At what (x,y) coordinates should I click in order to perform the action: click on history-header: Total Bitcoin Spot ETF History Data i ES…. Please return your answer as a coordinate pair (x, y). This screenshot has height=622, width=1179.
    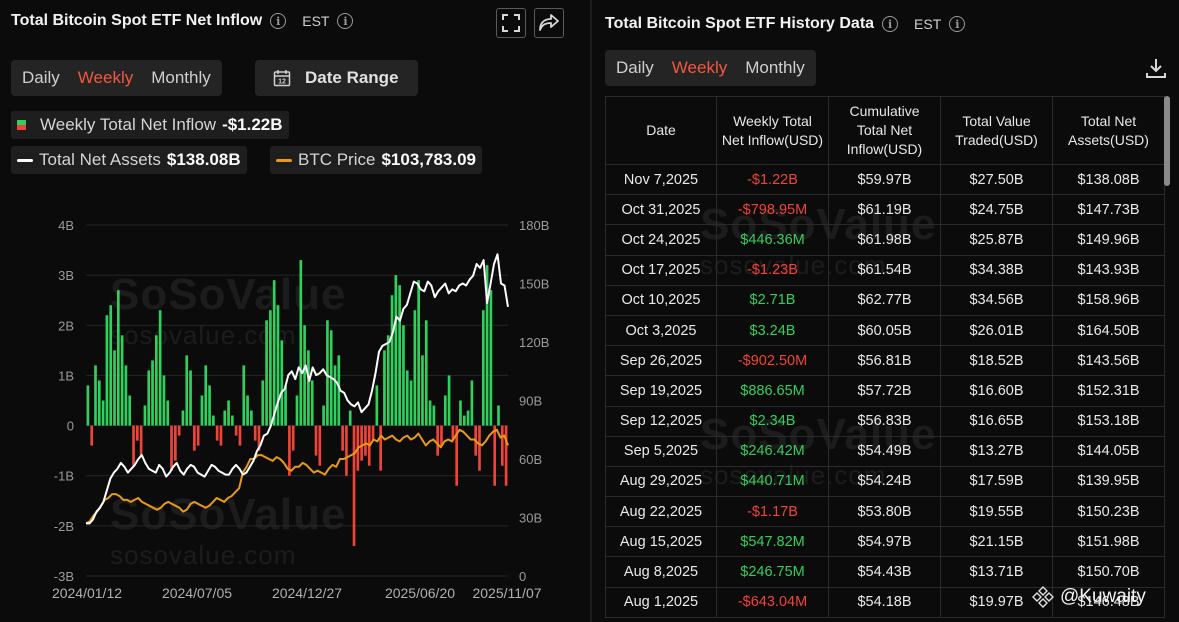
    Looking at the image, I should click on (785, 24).